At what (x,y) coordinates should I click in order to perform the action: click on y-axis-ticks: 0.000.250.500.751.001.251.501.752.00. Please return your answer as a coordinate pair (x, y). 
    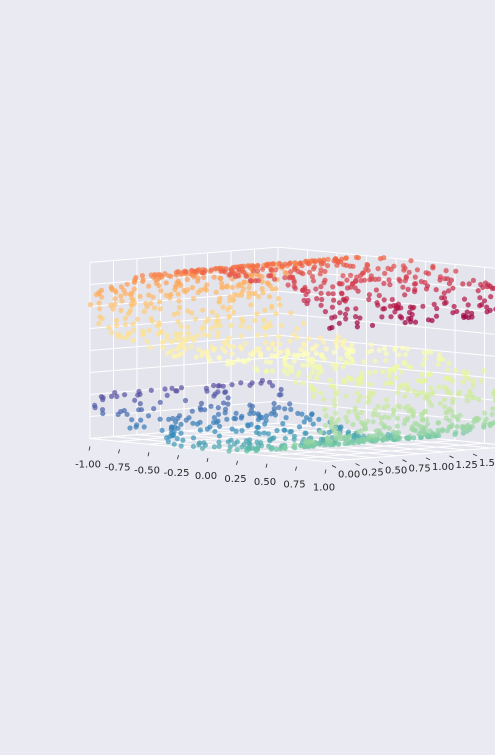
    Looking at the image, I should click on (413, 467).